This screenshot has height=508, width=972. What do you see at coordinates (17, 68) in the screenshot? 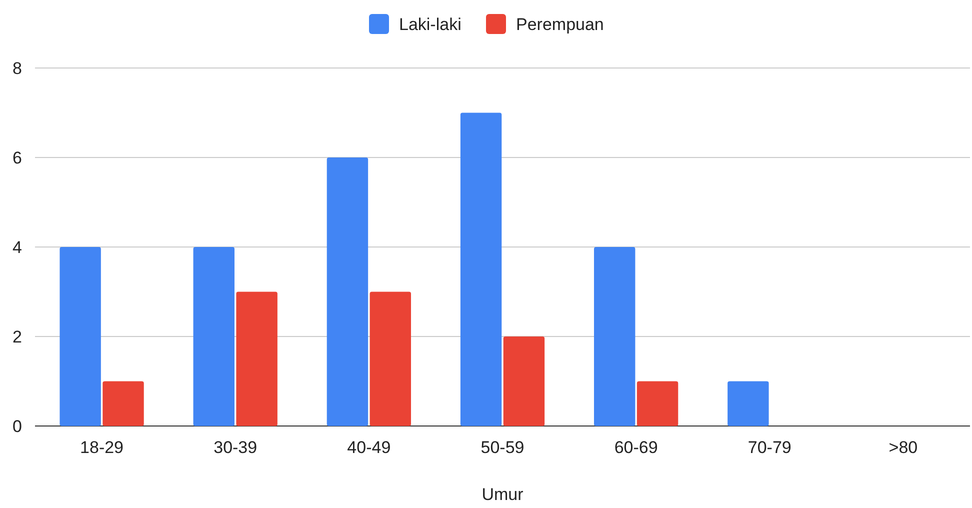
I see `y-tick-label: 8` at bounding box center [17, 68].